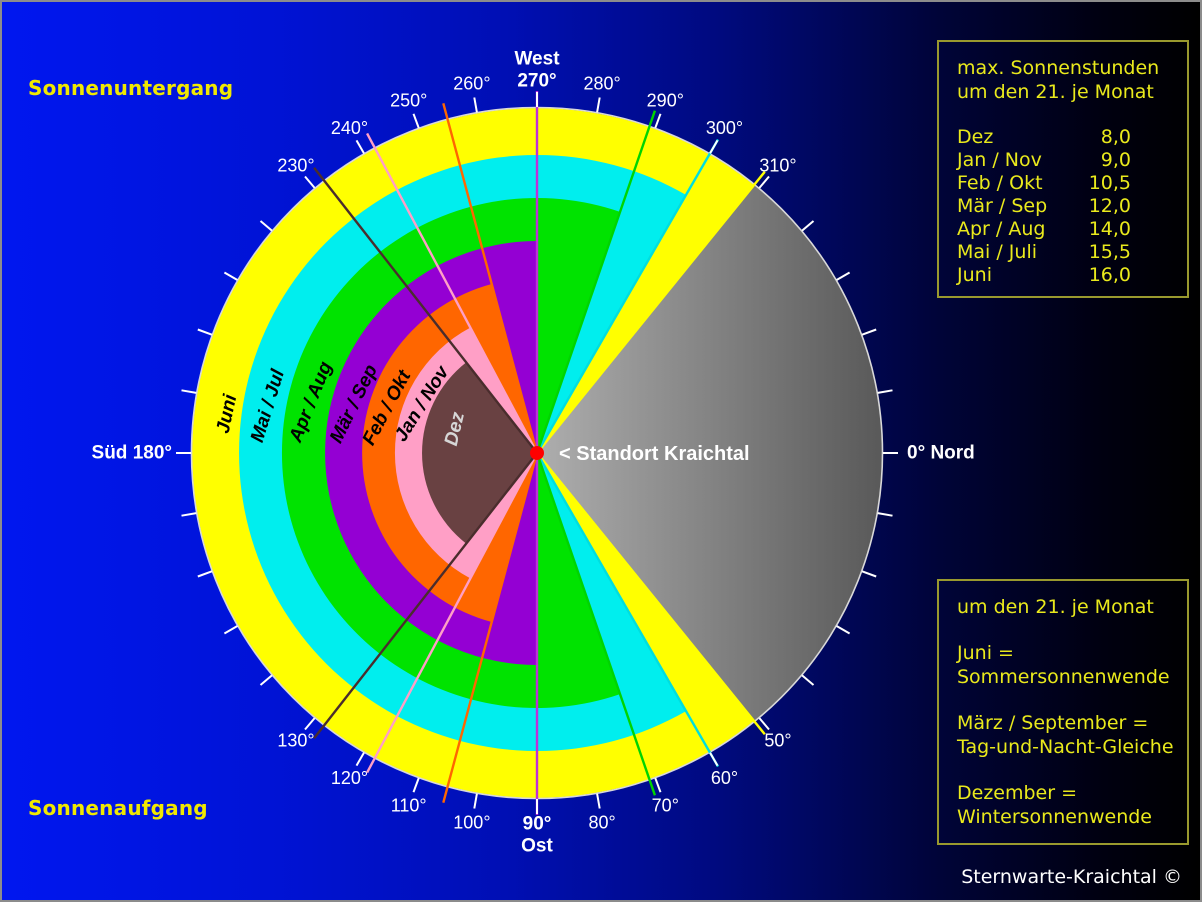 The height and width of the screenshot is (902, 1202). I want to click on degree-label-120: 120°, so click(349, 778).